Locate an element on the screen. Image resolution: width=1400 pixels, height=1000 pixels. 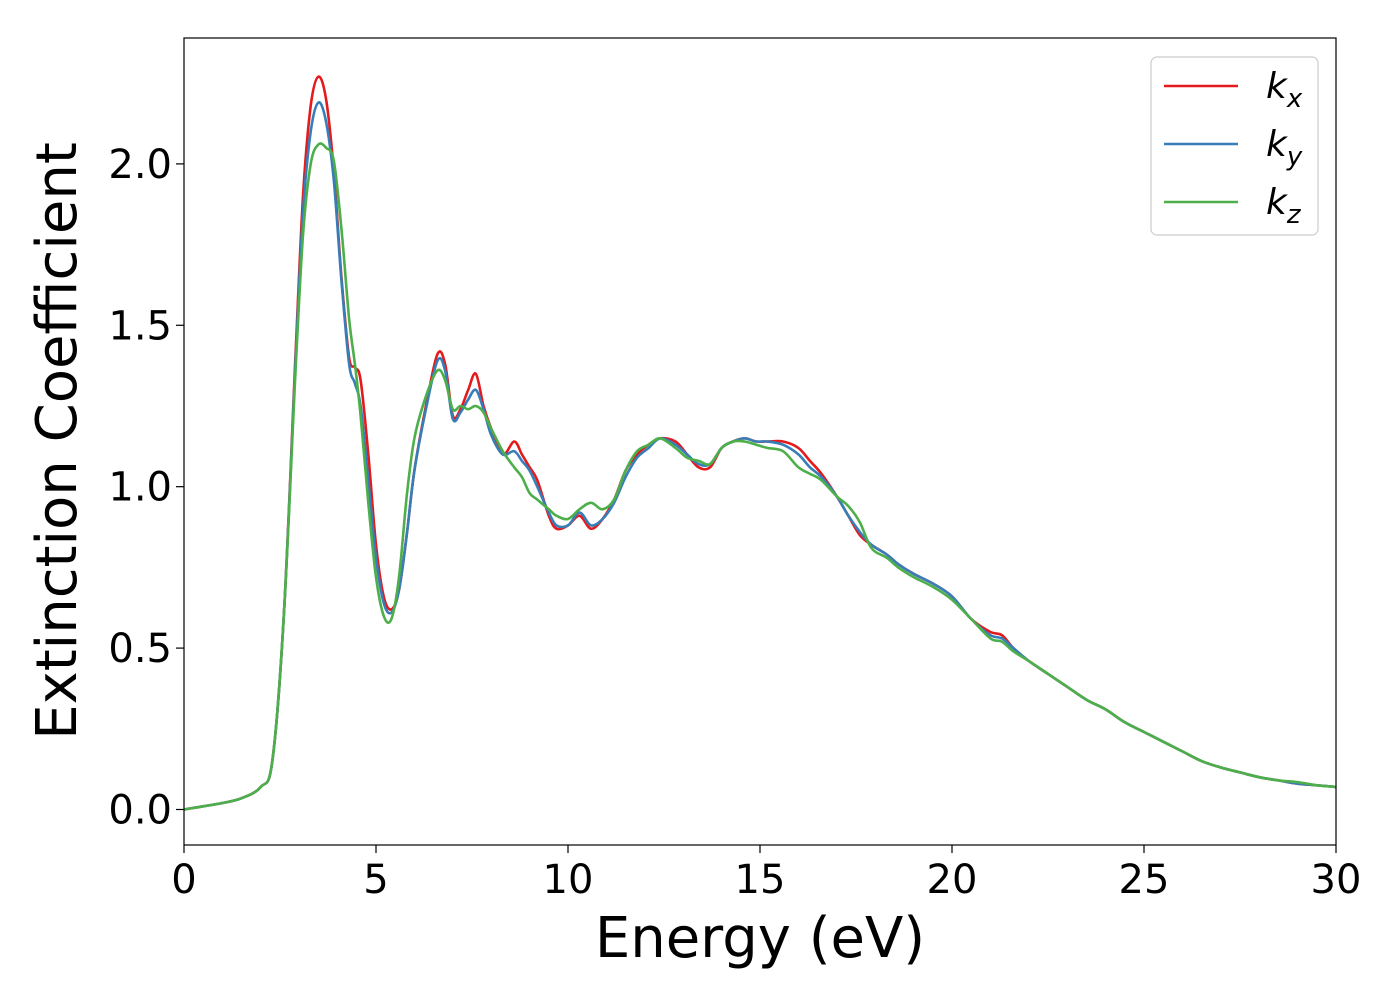
legend-label-y: ky is located at coordinates (1284, 148).